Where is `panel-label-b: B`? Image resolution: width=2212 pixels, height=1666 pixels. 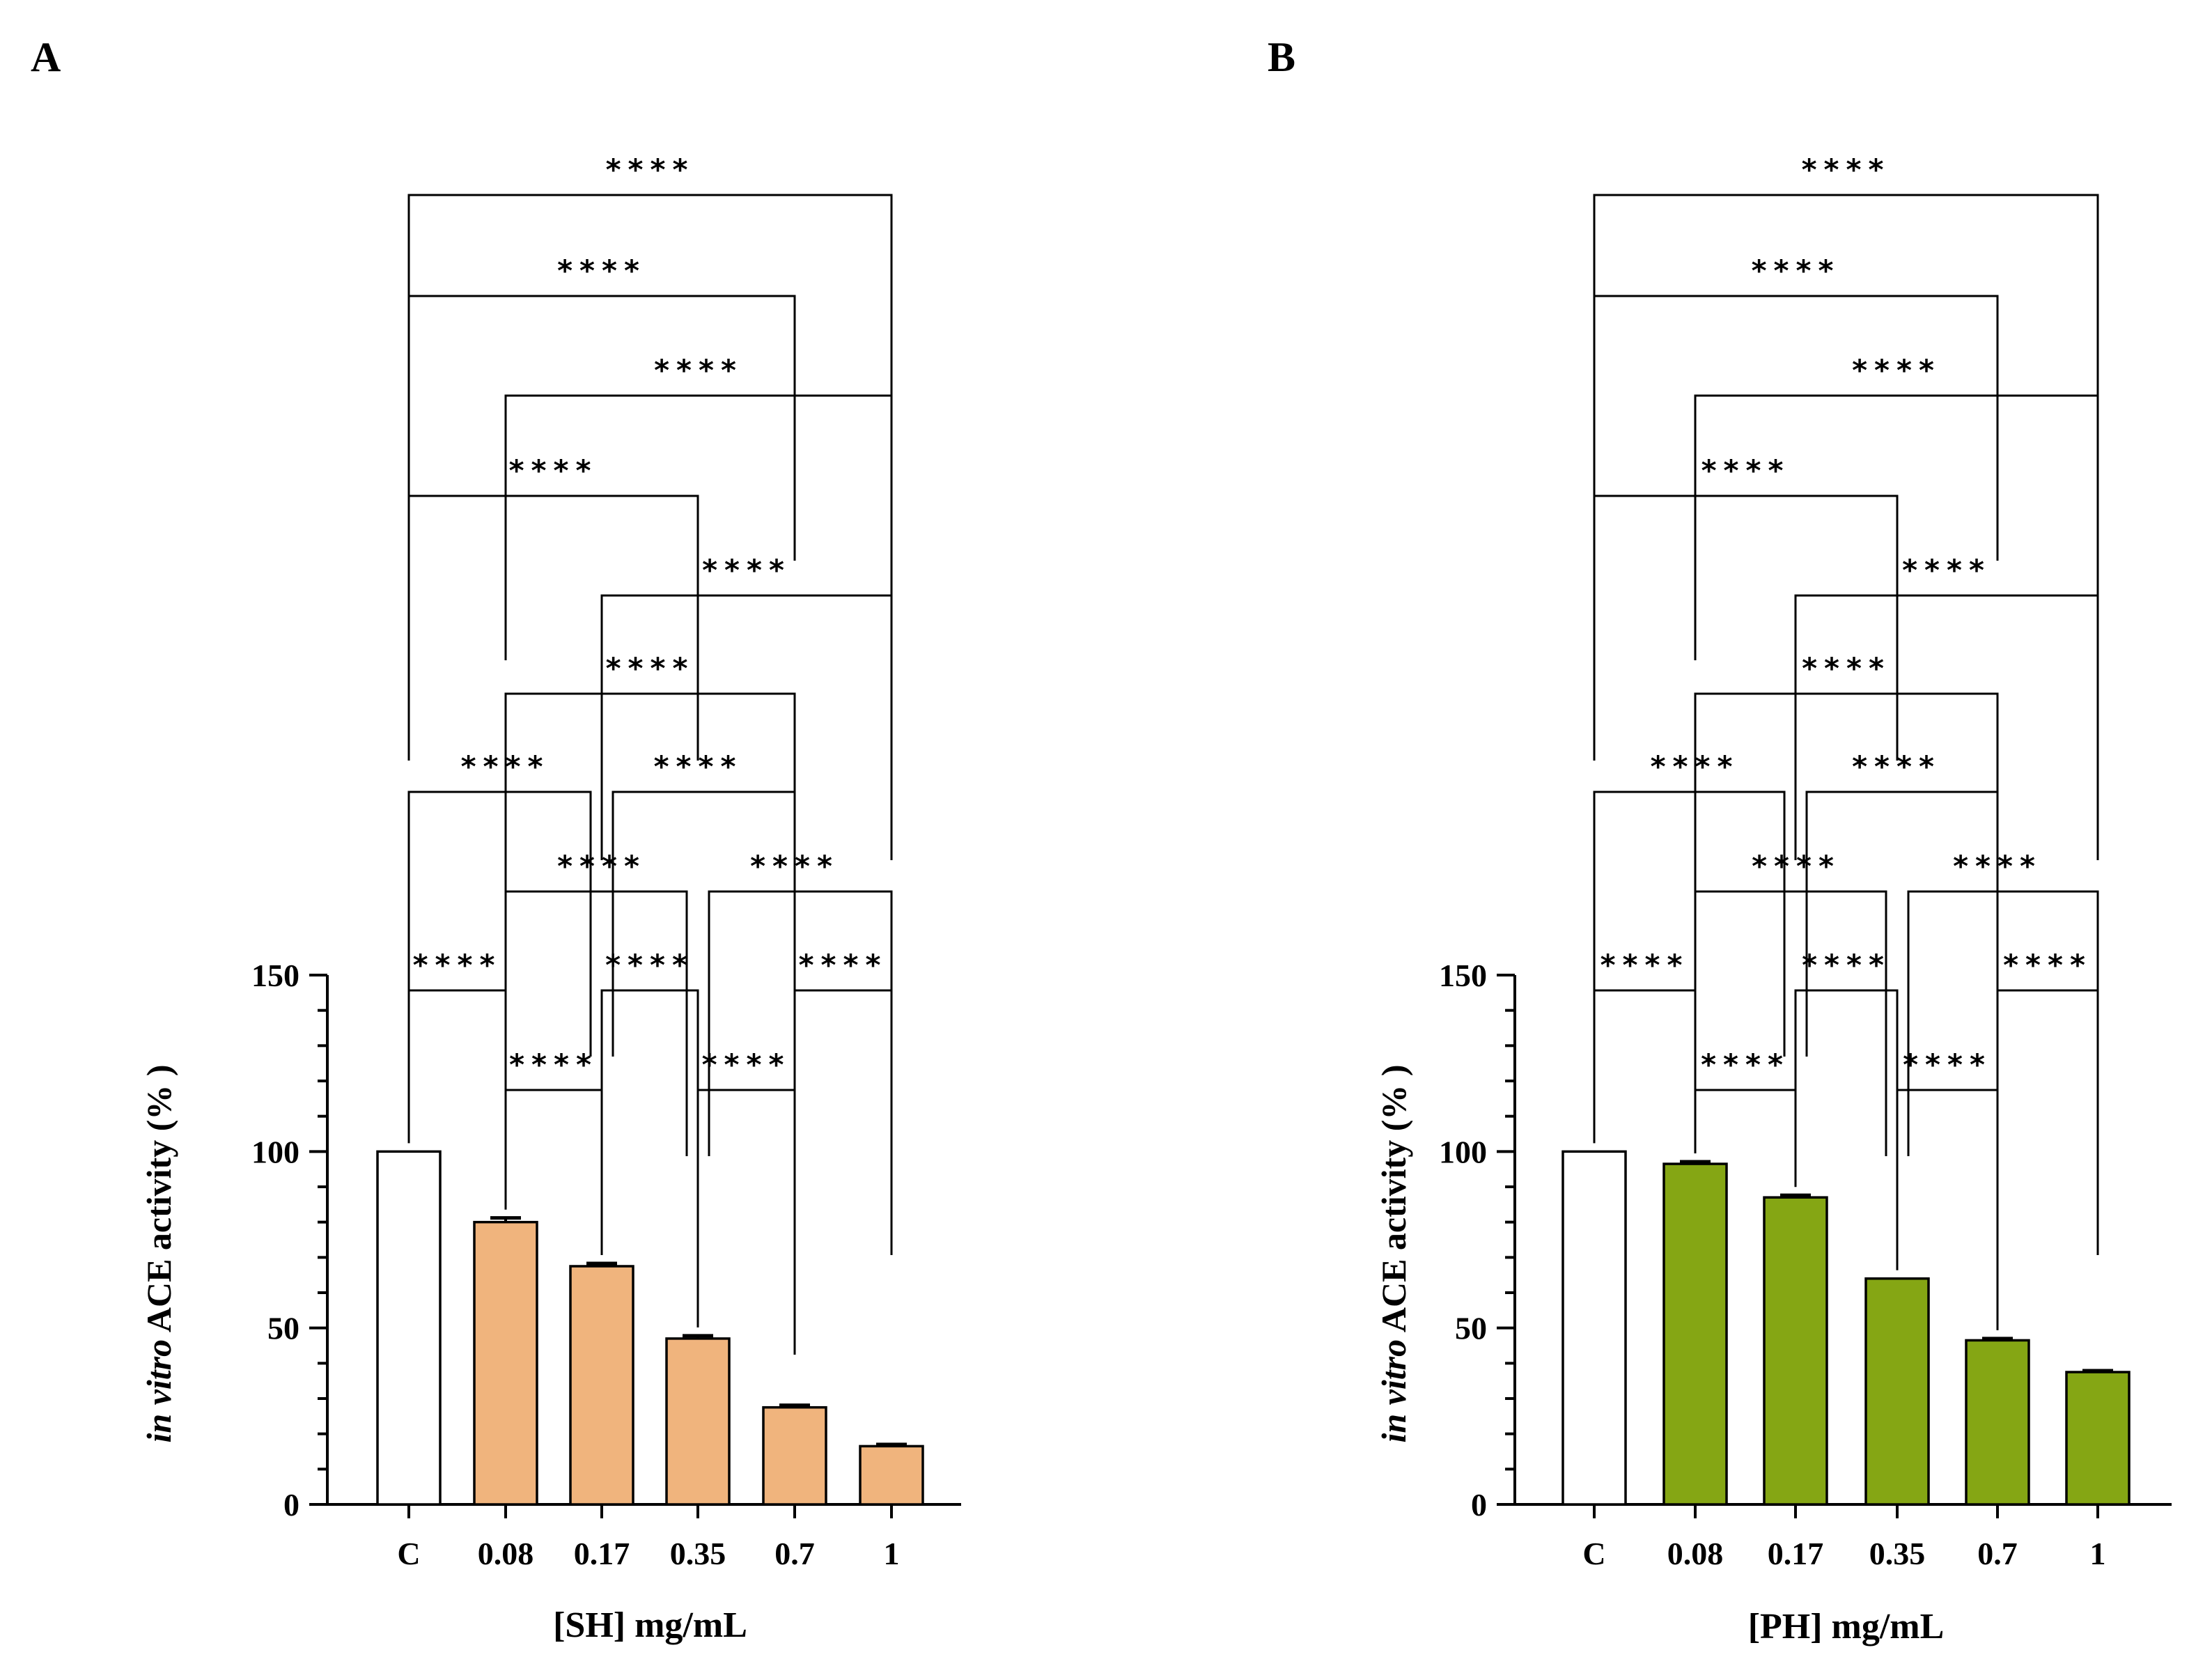 panel-label-b: B is located at coordinates (1281, 57).